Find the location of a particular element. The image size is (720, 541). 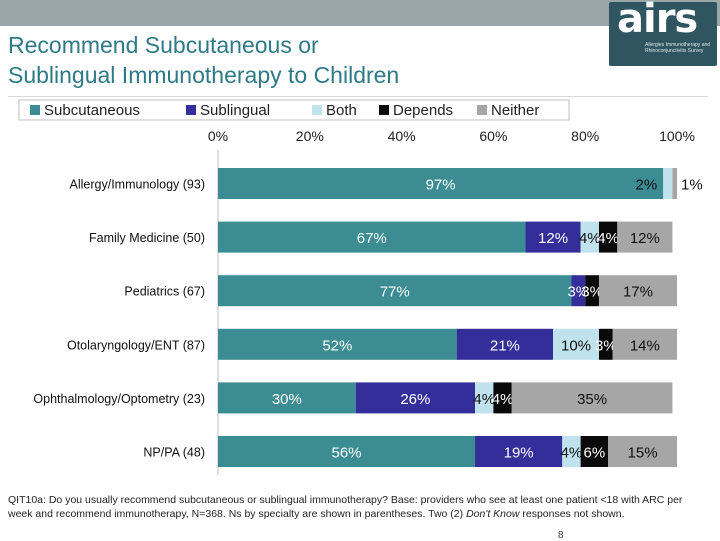

category-label: Pediatrics (67) is located at coordinates (164, 292).